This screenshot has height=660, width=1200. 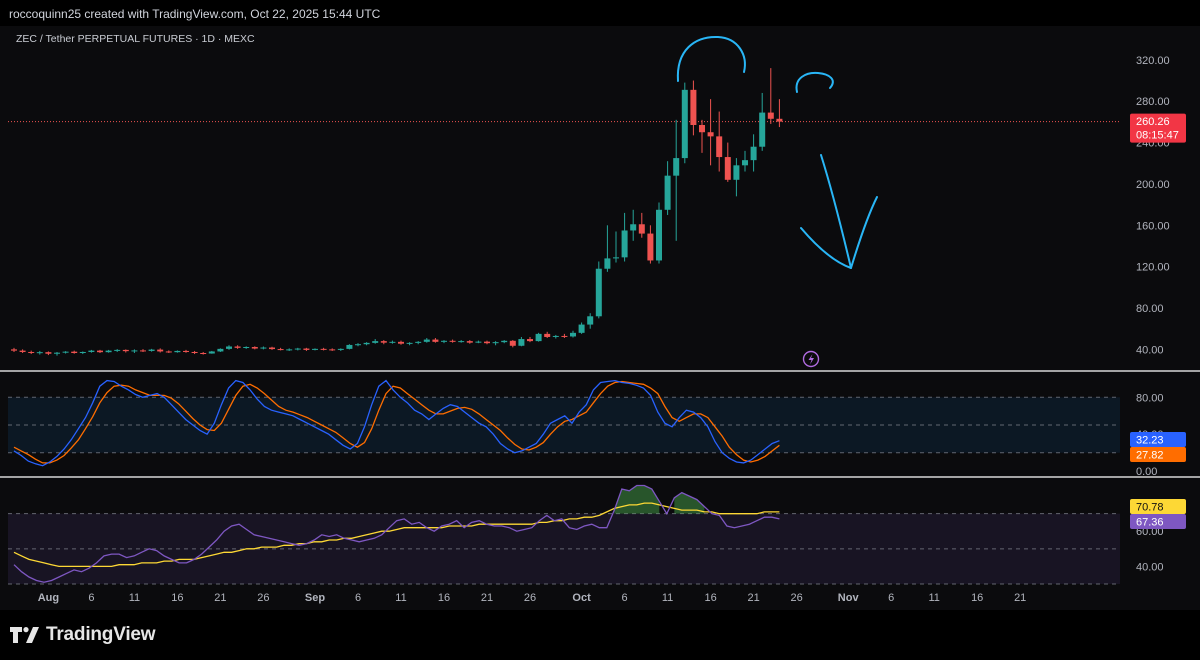 I want to click on price-tick-label: 40.00, so click(x=1150, y=350).